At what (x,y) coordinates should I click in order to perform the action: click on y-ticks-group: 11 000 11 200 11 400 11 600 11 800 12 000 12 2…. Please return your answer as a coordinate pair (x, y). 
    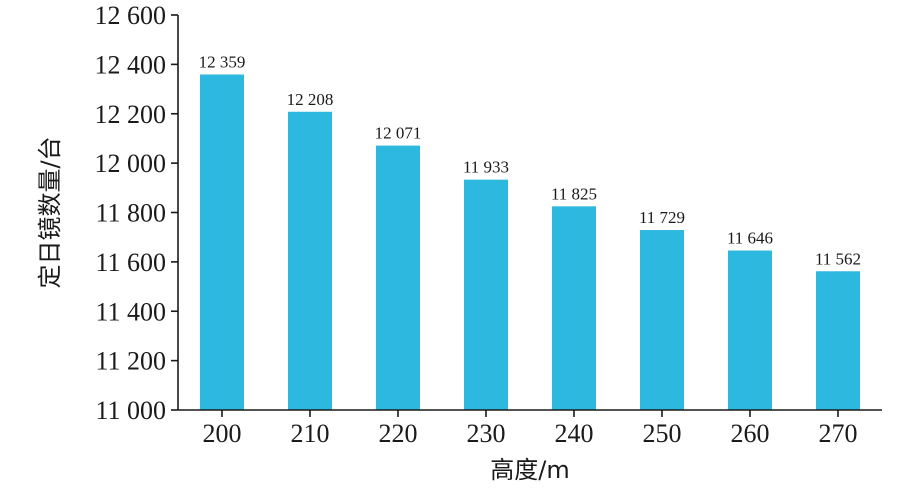
    Looking at the image, I should click on (136, 213).